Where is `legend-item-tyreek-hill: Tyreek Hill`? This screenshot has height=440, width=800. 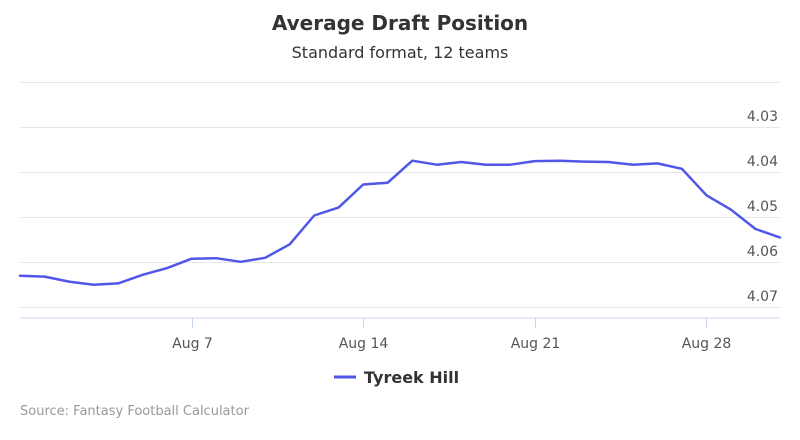 legend-item-tyreek-hill: Tyreek Hill is located at coordinates (411, 377).